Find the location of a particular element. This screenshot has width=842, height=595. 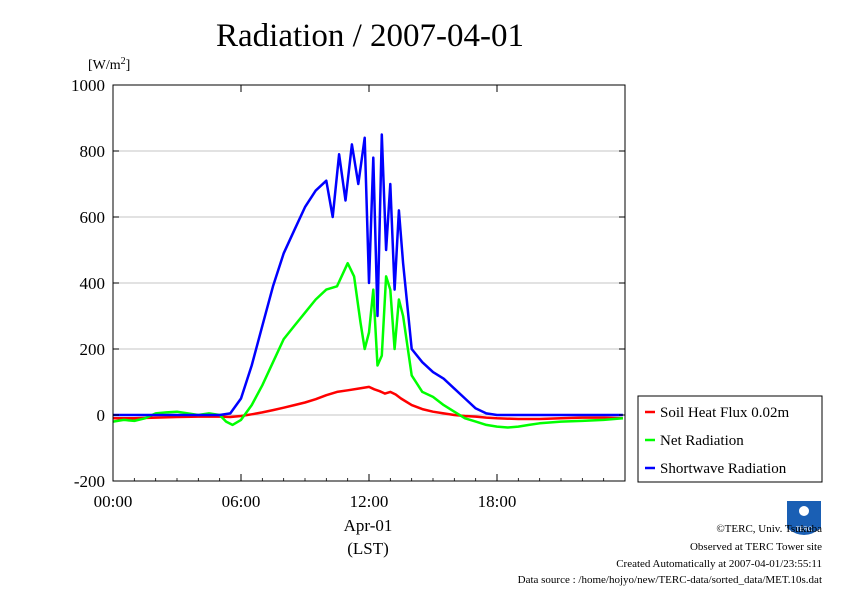

y-tick-label: 0 is located at coordinates (101, 415).